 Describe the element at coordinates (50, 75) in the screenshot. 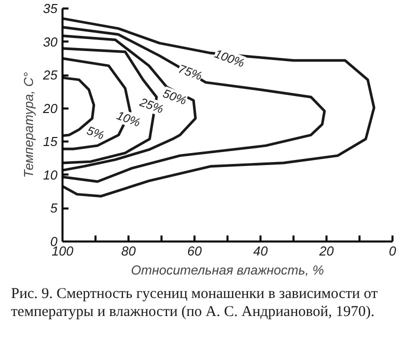

I see `y-tick-label: 25` at that location.